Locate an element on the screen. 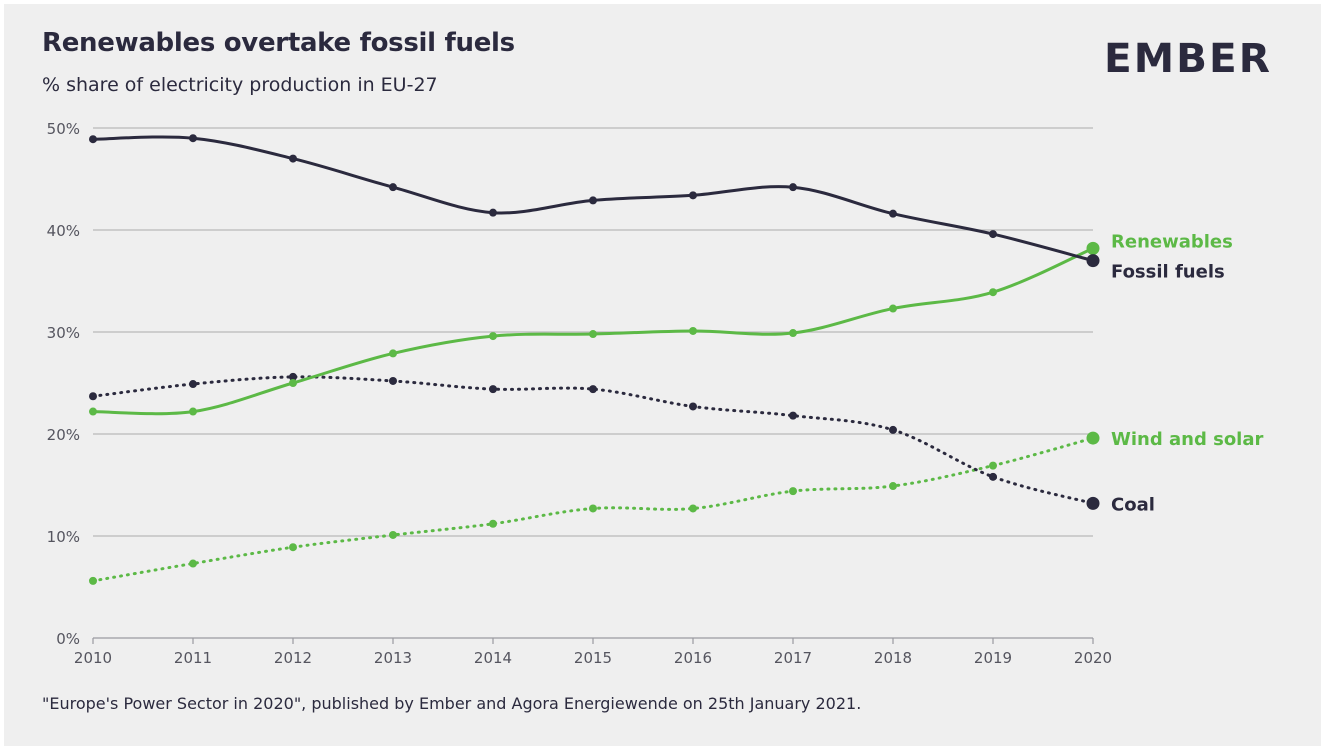 The height and width of the screenshot is (750, 1325). x-tick-label: 2018 is located at coordinates (893, 658).